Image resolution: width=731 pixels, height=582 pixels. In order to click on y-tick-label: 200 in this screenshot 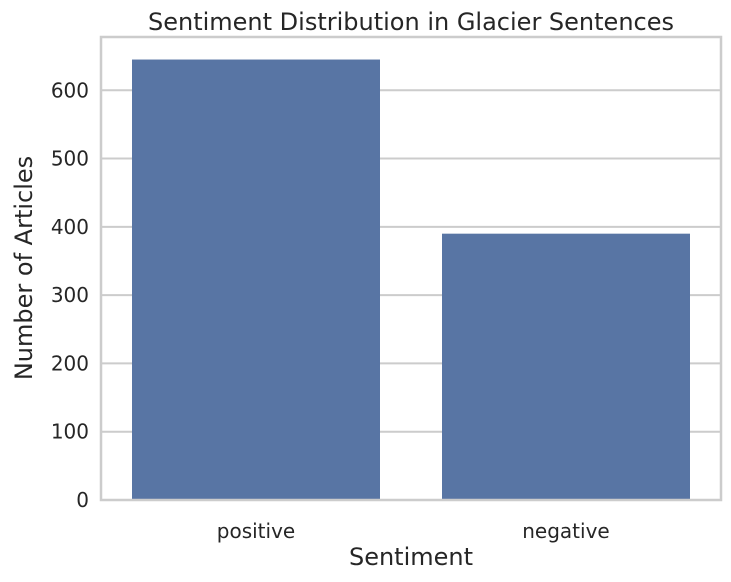, I will do `click(70, 363)`.